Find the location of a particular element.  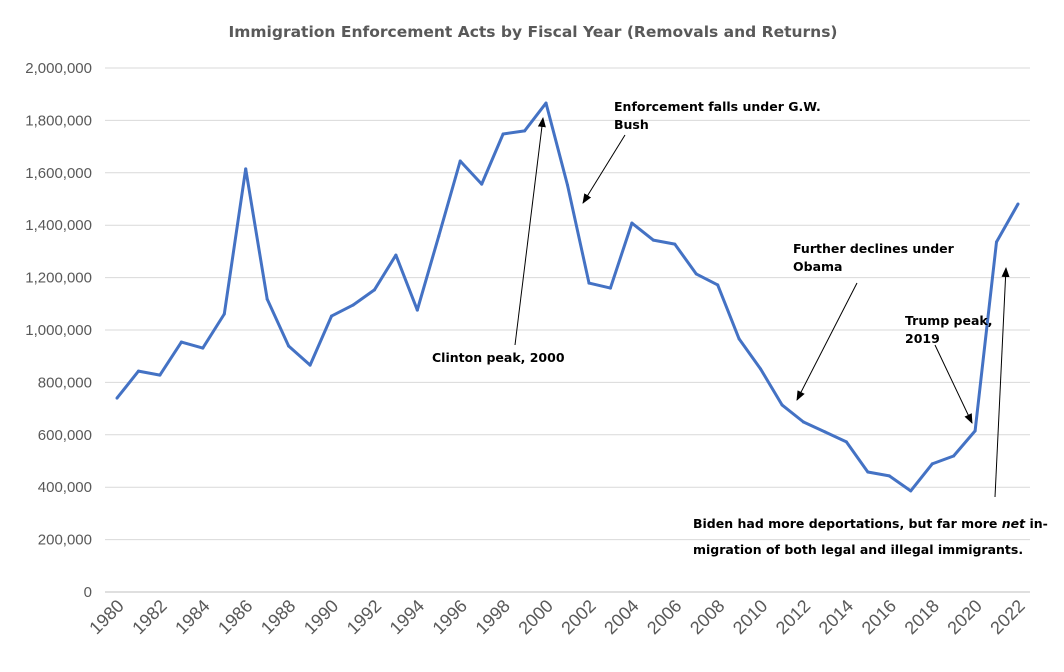

y-tick-label: 1,600,000 is located at coordinates (58, 173).